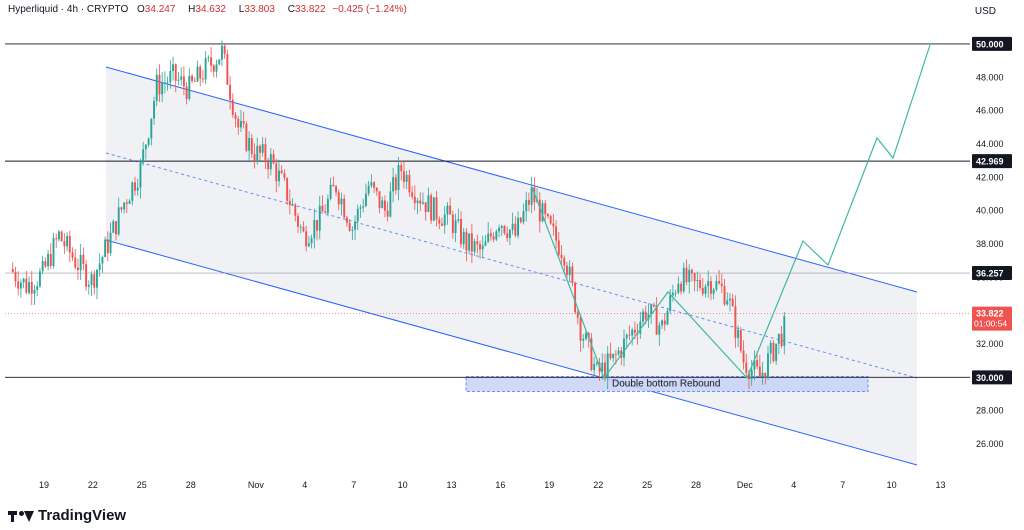 The width and height of the screenshot is (1024, 530). Describe the element at coordinates (666, 383) in the screenshot. I see `double-bottom-label: Double bottom Rebound` at that location.